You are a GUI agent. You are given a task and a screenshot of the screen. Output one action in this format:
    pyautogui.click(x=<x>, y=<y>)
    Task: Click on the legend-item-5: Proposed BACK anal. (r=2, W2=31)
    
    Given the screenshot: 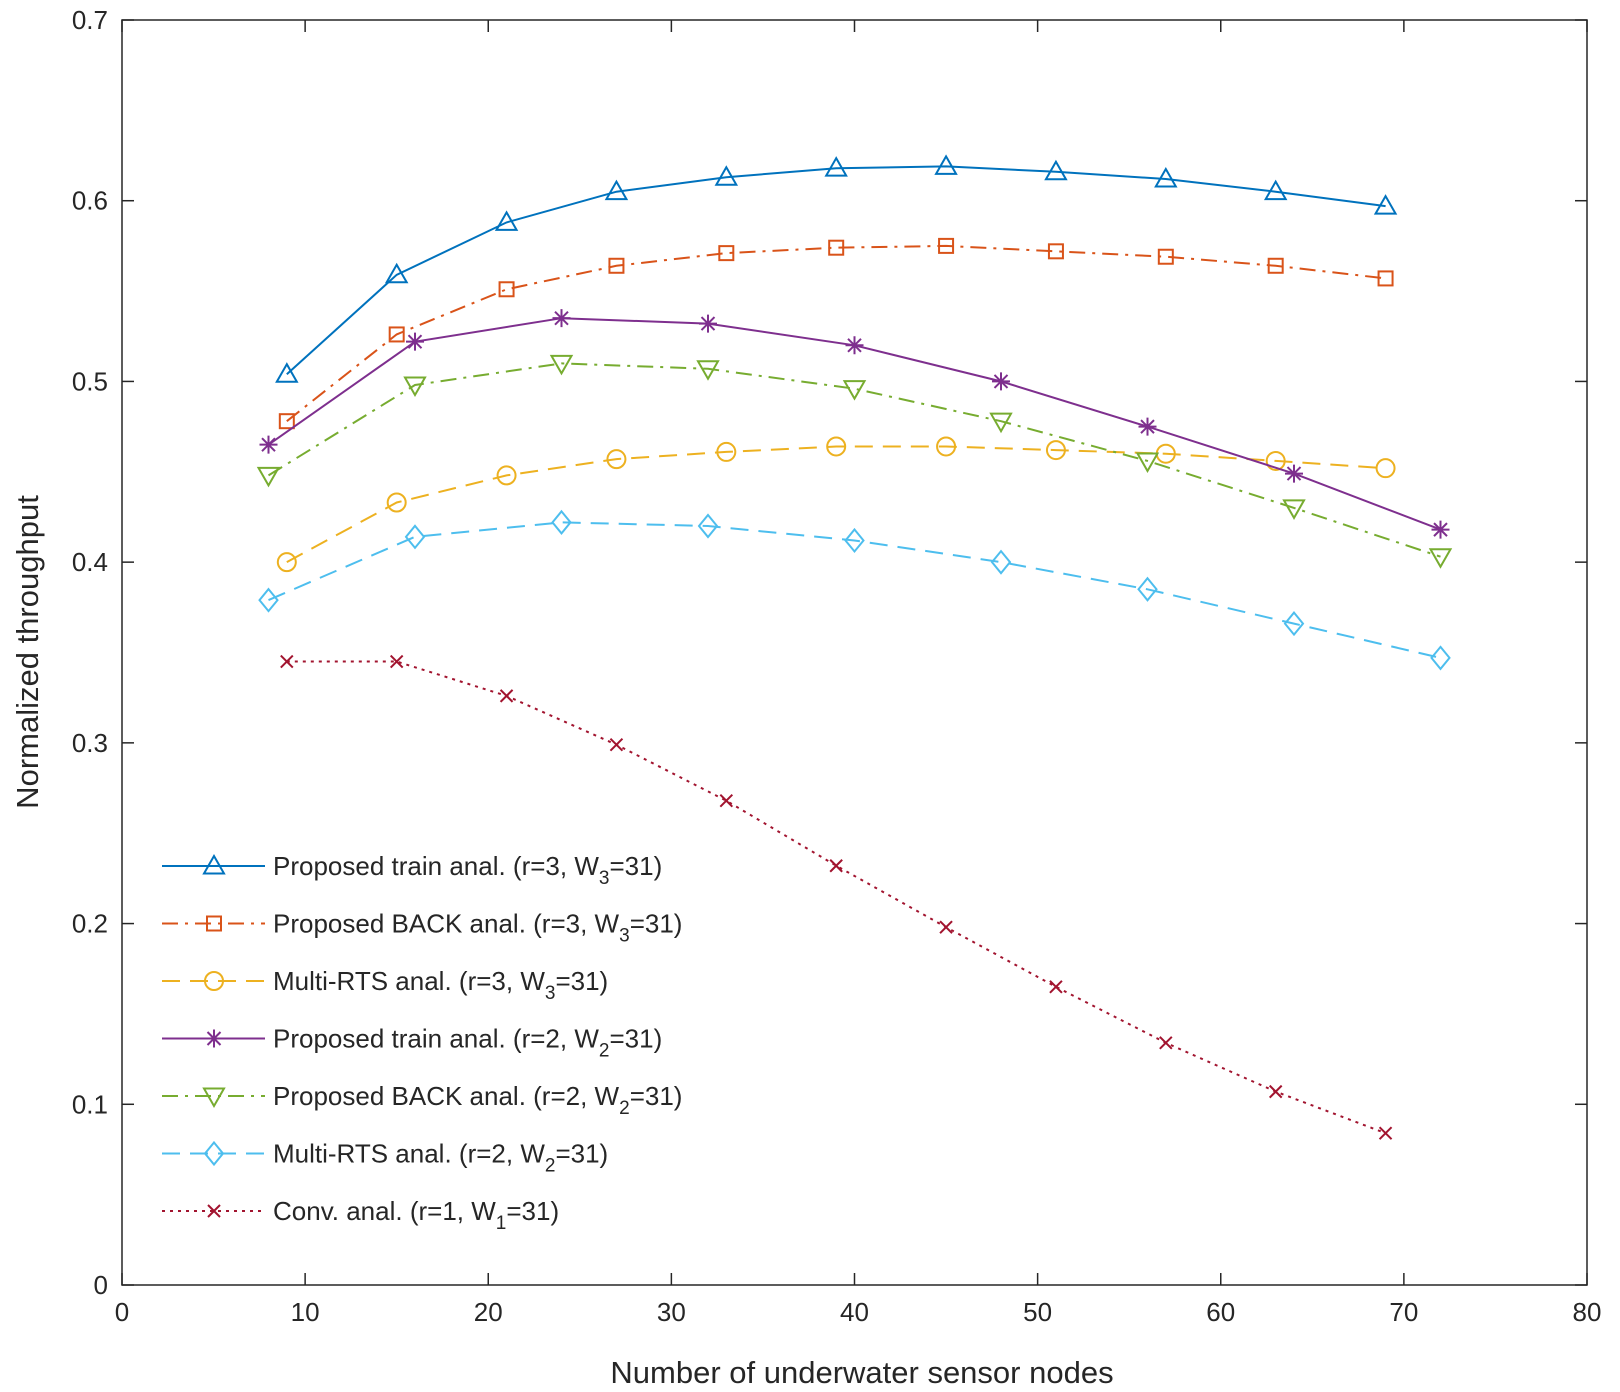 What is the action you would take?
    pyautogui.click(x=422, y=1100)
    